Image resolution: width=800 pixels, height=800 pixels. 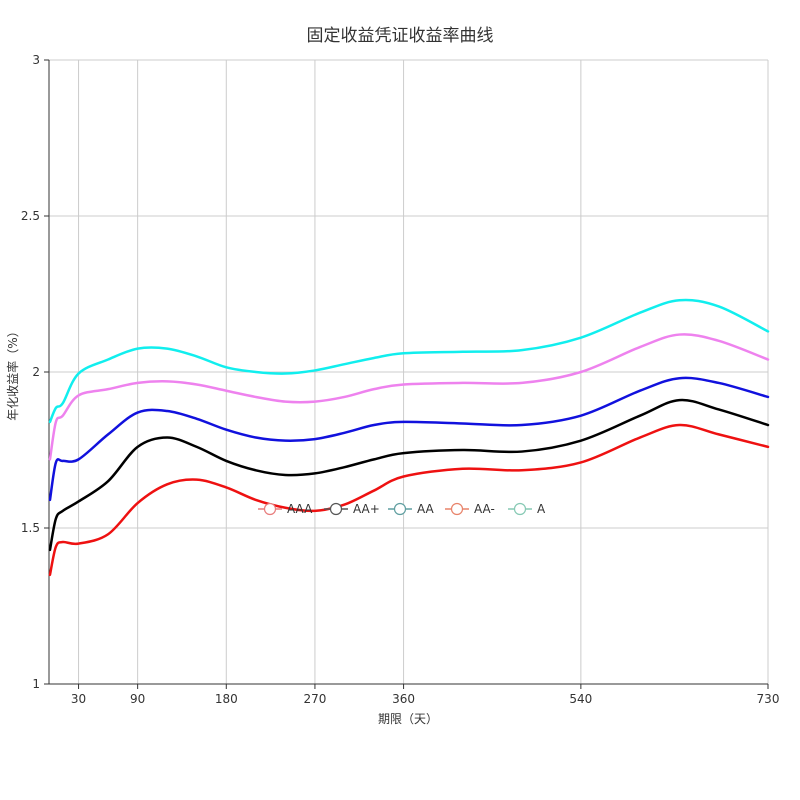 What do you see at coordinates (78, 699) in the screenshot?
I see `x-tick-label: 30` at bounding box center [78, 699].